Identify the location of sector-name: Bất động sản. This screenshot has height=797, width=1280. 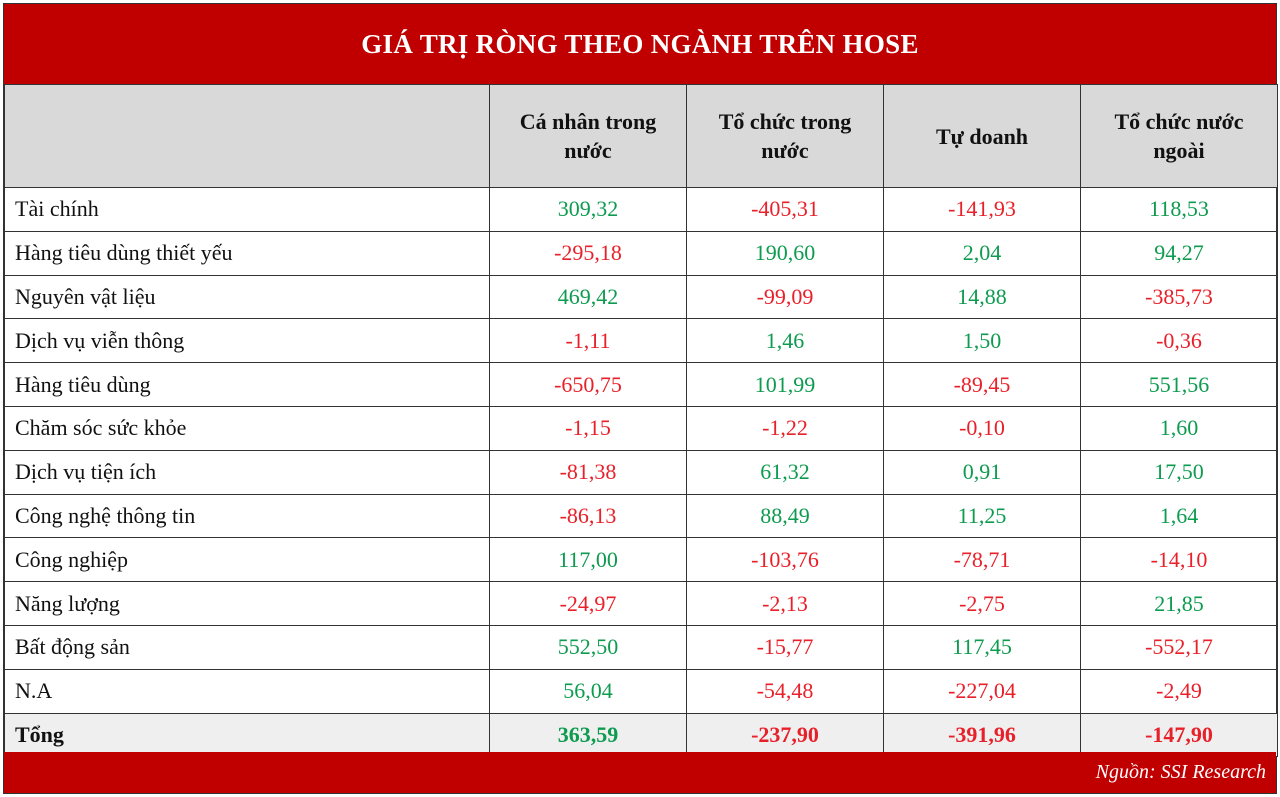
(247, 647).